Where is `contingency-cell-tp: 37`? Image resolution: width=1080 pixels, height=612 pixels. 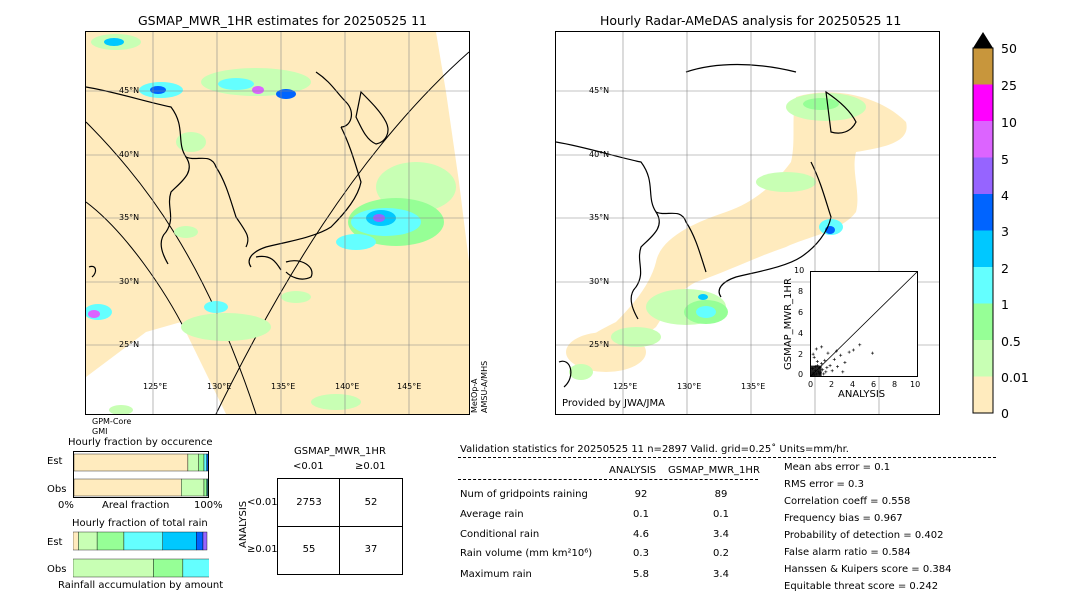 contingency-cell-tp: 37 is located at coordinates (371, 549).